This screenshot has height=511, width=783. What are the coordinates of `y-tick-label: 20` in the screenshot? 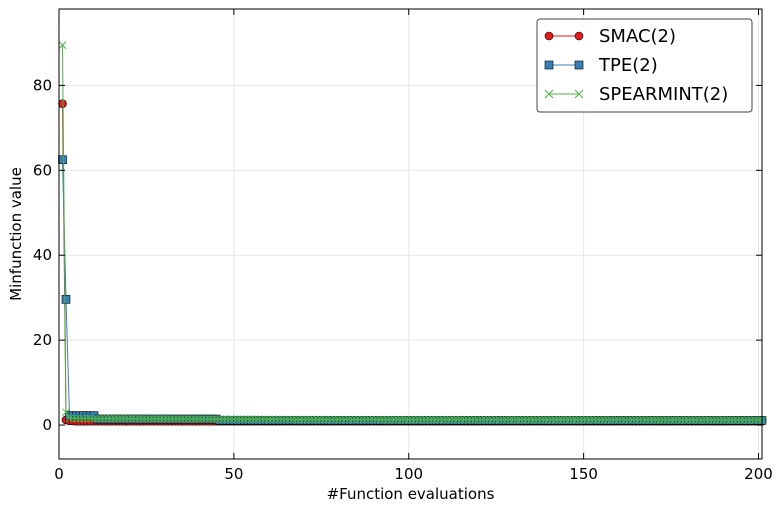 It's located at (42, 340).